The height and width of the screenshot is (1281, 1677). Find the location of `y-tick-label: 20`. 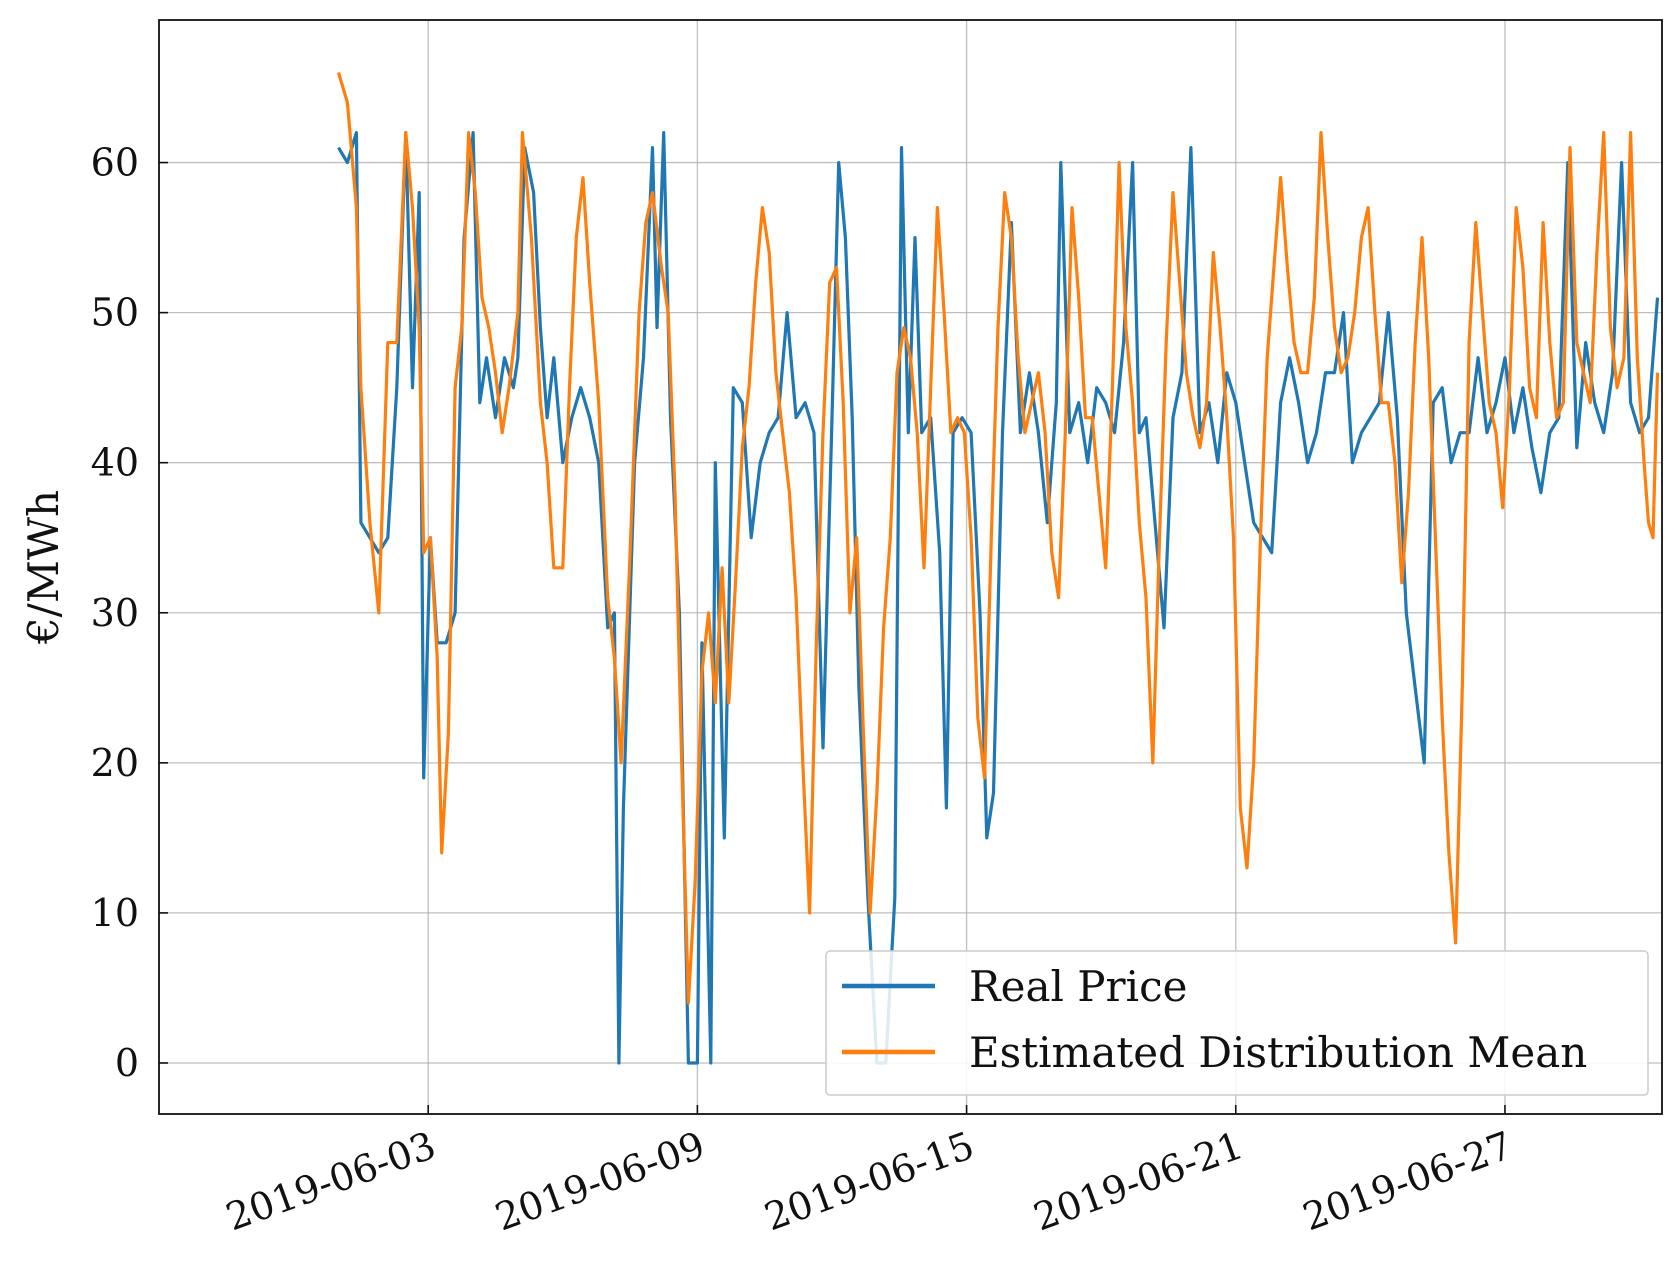

y-tick-label: 20 is located at coordinates (115, 763).